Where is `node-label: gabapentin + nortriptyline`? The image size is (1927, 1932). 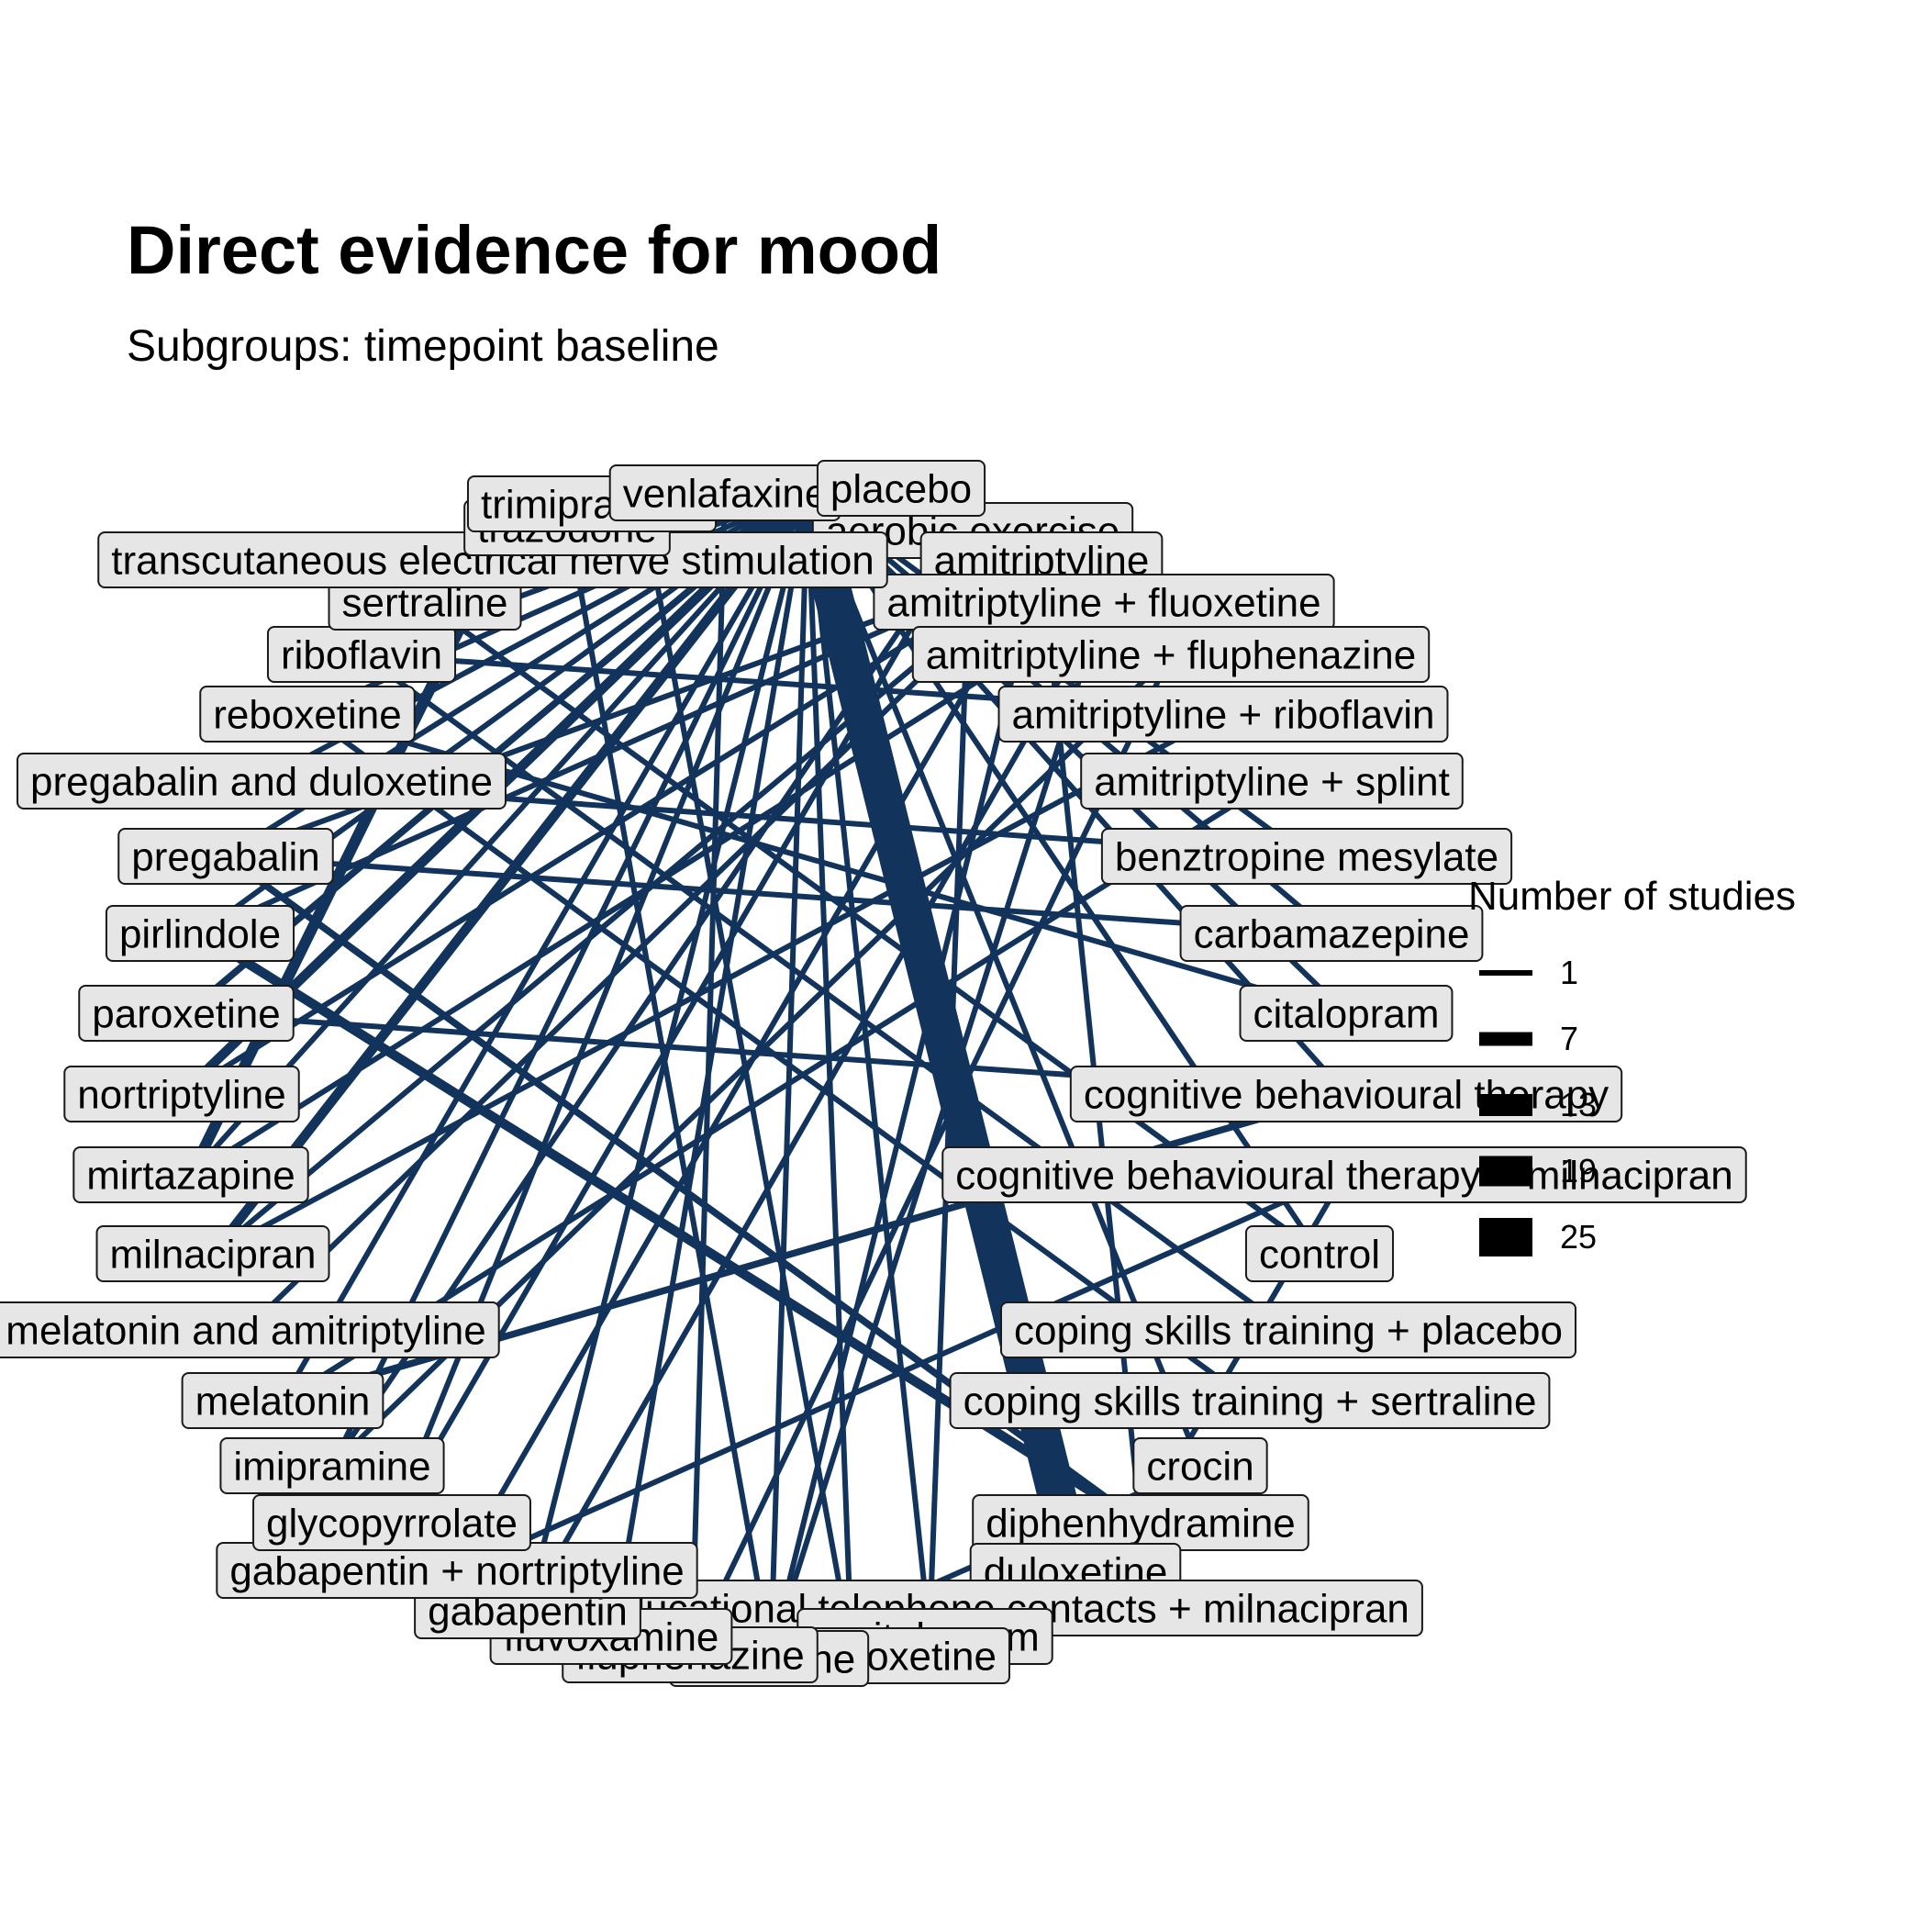
node-label: gabapentin + nortriptyline is located at coordinates (457, 1570).